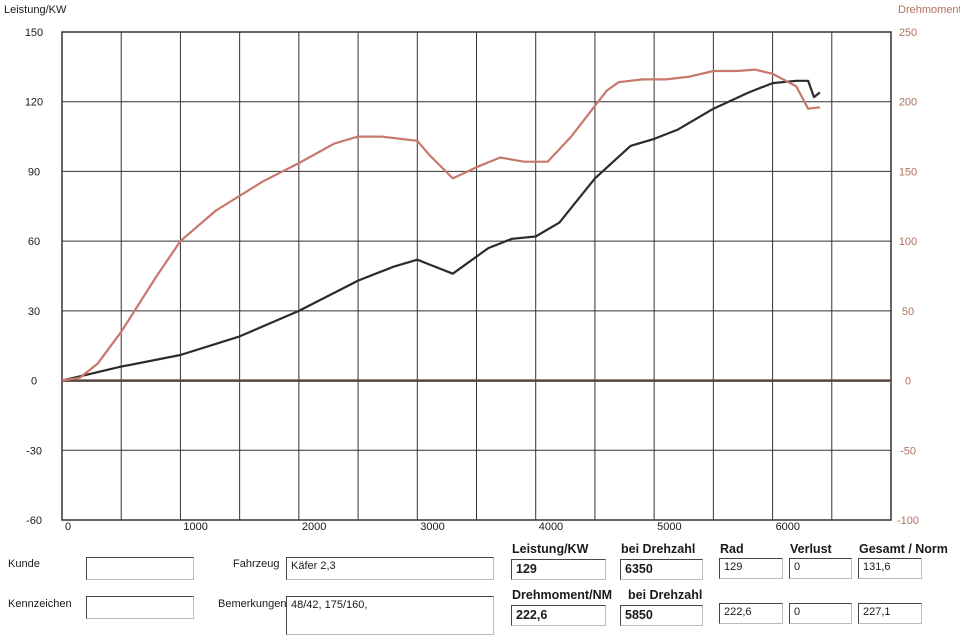 The image size is (960, 635). Describe the element at coordinates (558, 569) in the screenshot. I see `leistung-value: 129` at that location.